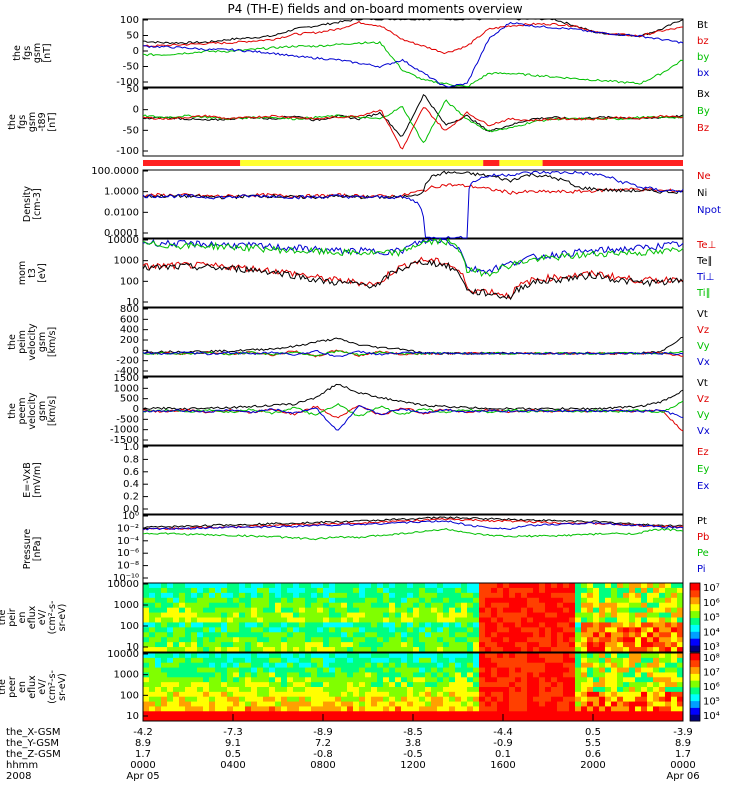 The height and width of the screenshot is (800, 750). What do you see at coordinates (27, 549) in the screenshot?
I see `y-axis-label: Pressure` at bounding box center [27, 549].